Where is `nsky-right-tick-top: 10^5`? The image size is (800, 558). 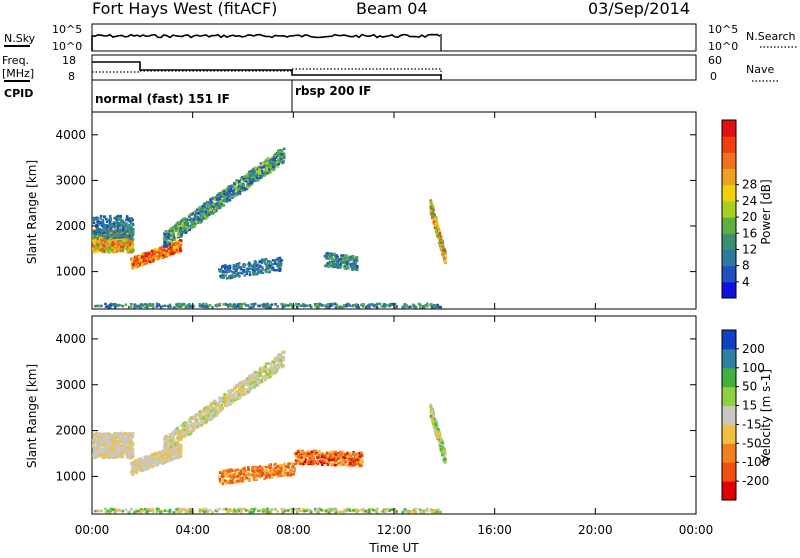 nsky-right-tick-top: 10^5 is located at coordinates (723, 29).